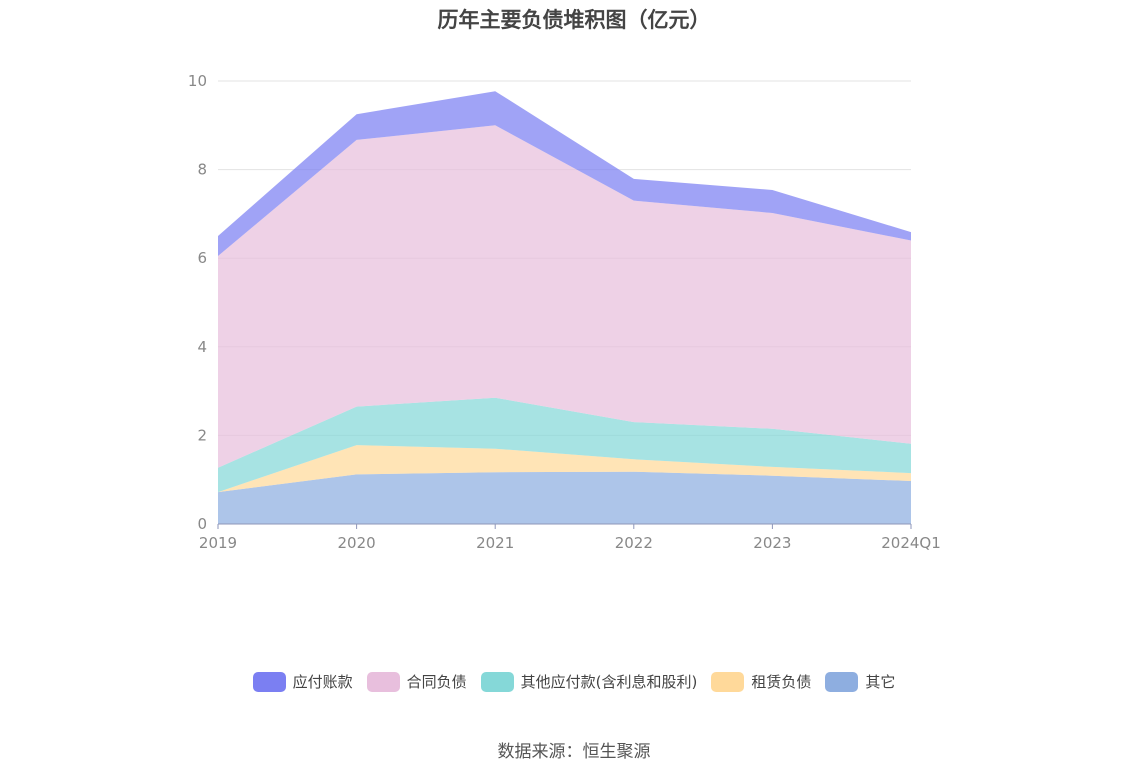 The image size is (1148, 776). I want to click on legend-item: 合同负债, so click(416, 681).